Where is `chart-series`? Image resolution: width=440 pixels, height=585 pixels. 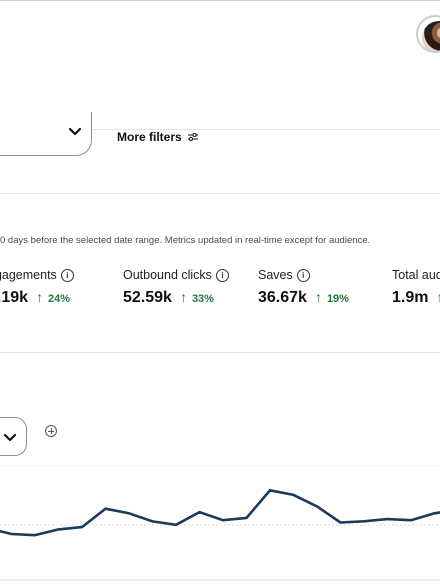
chart-series is located at coordinates (220, 512).